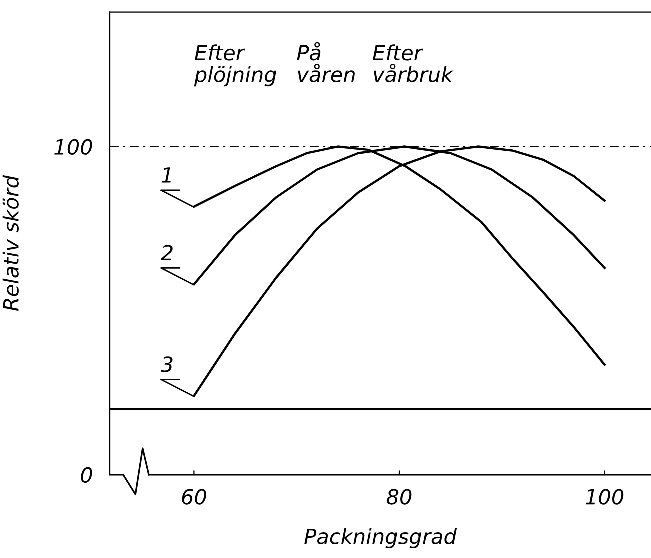 This screenshot has width=651, height=558. I want to click on x-tick-label: 100, so click(605, 497).